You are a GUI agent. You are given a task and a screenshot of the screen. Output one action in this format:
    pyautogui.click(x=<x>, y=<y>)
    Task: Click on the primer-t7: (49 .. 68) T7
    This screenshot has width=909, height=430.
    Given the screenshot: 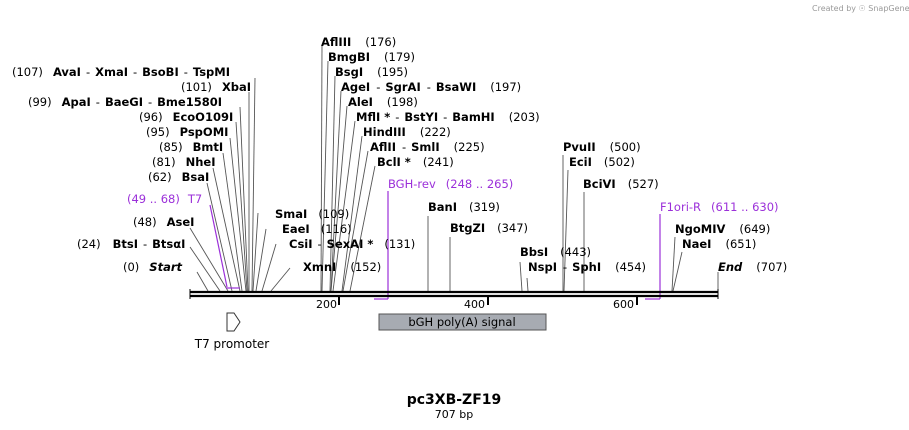 What is the action you would take?
    pyautogui.click(x=164, y=199)
    